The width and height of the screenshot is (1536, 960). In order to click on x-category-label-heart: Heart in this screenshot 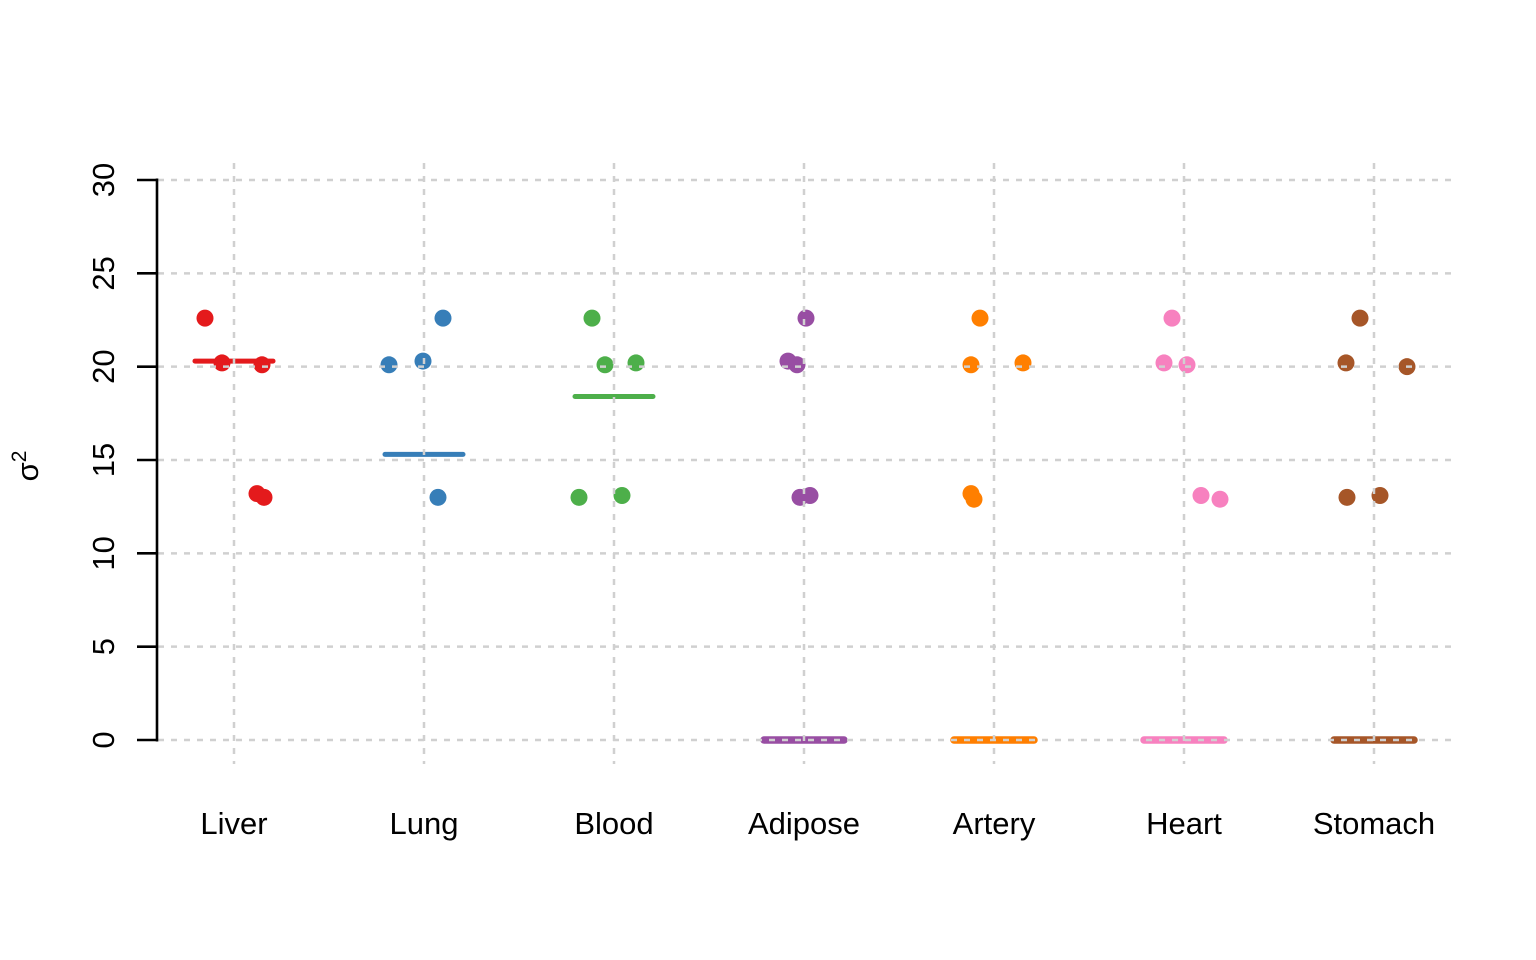, I will do `click(1184, 823)`.